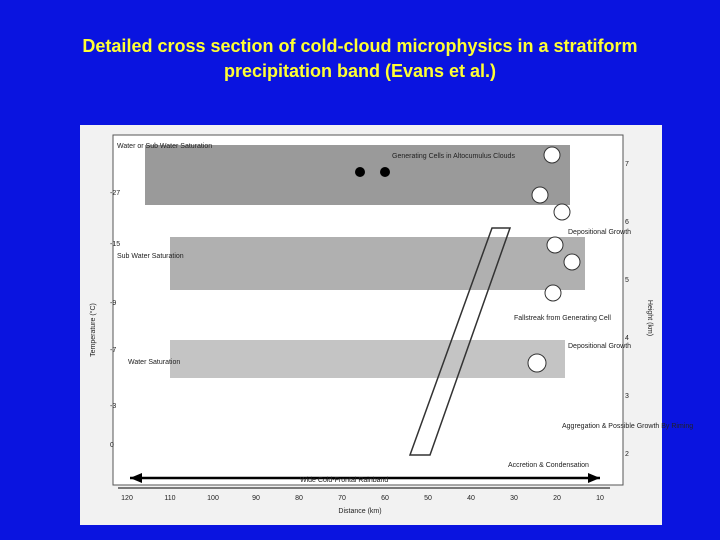 Image resolution: width=720 pixels, height=540 pixels. I want to click on x-tick-label: 100, so click(213, 498).